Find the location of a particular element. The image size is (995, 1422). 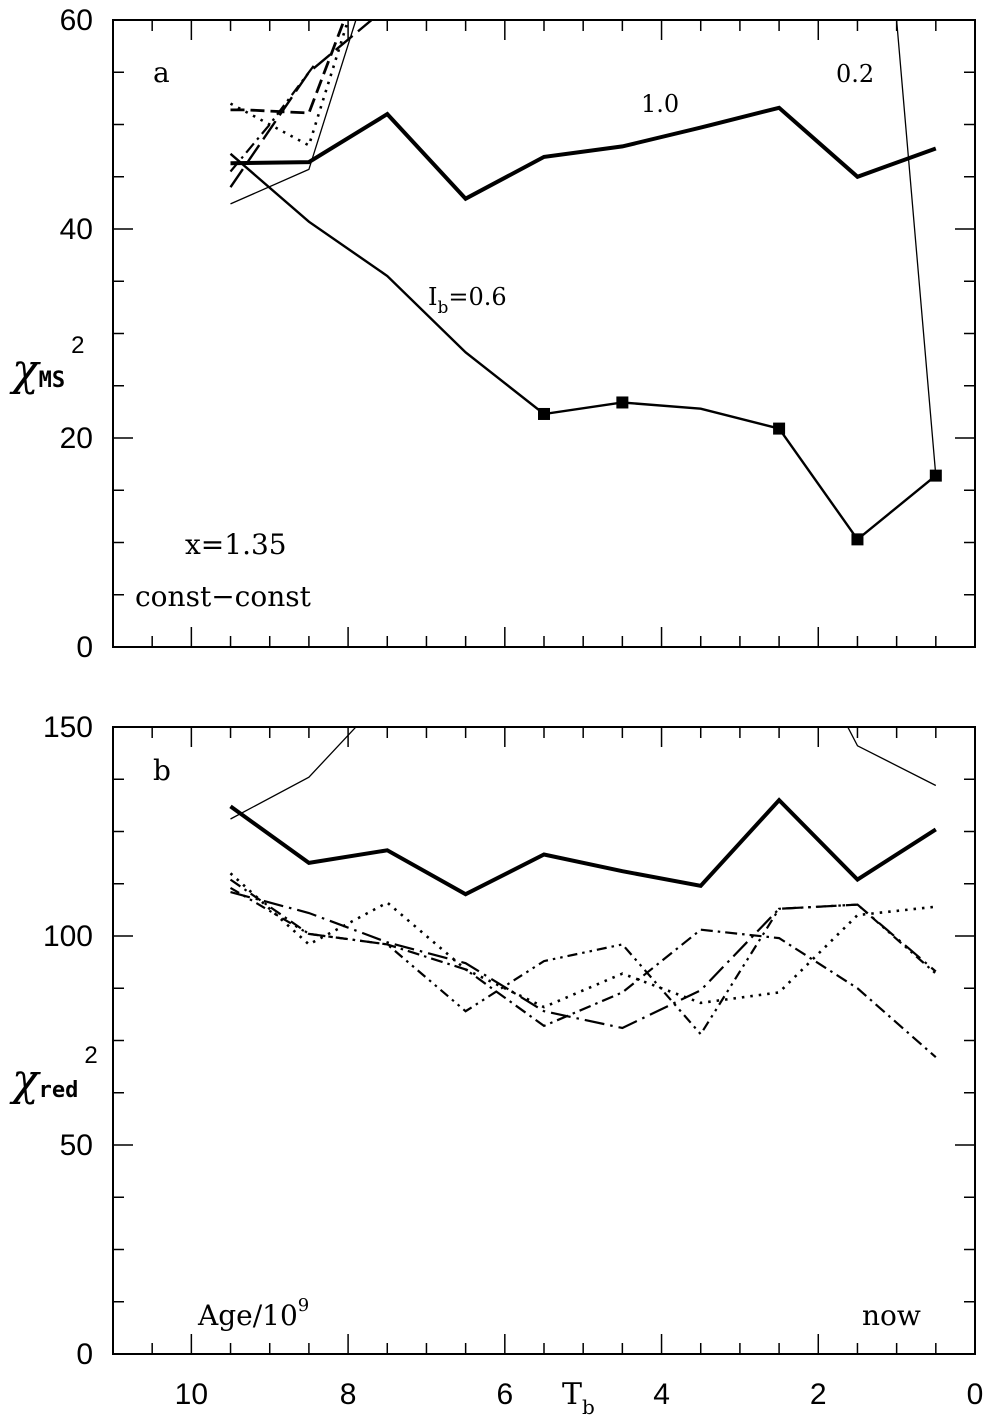

y-tick-label: 50 is located at coordinates (76, 1145).